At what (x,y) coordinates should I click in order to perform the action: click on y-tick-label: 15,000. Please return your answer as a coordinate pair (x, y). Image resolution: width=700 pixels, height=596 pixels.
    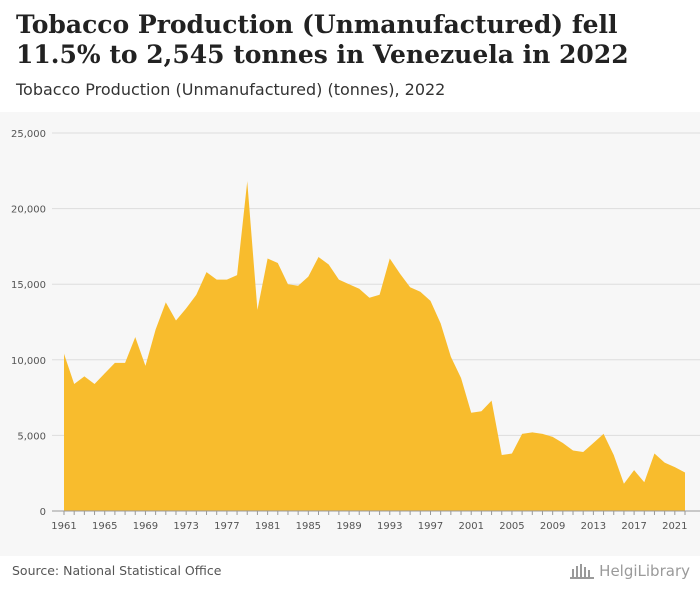
    Looking at the image, I should click on (28, 285).